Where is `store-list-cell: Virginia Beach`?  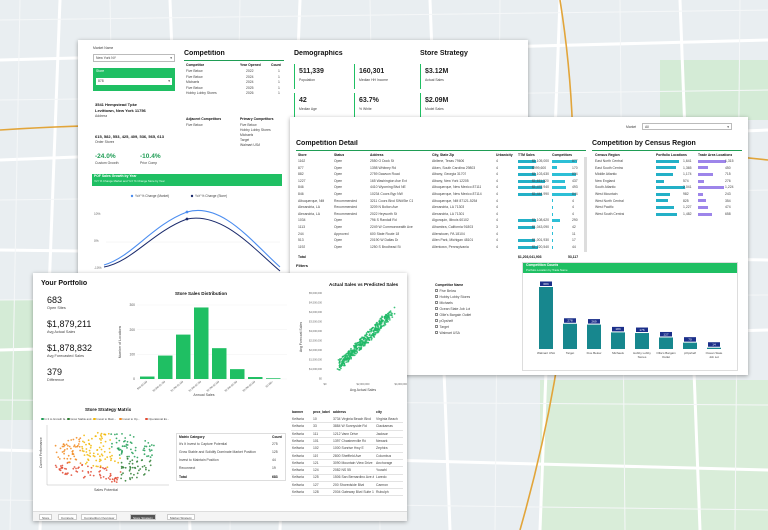 store-list-cell: Virginia Beach is located at coordinates (387, 419).